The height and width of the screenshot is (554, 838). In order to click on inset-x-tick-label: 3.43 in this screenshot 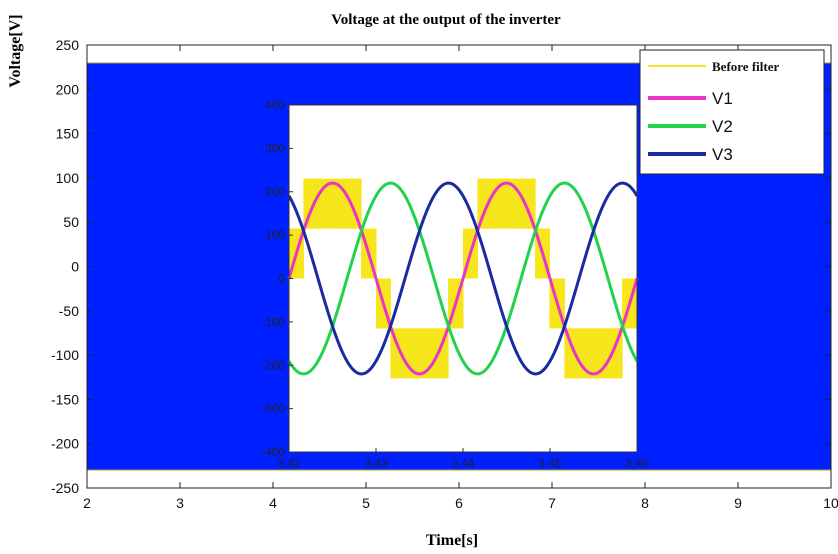, I will do `click(376, 463)`.